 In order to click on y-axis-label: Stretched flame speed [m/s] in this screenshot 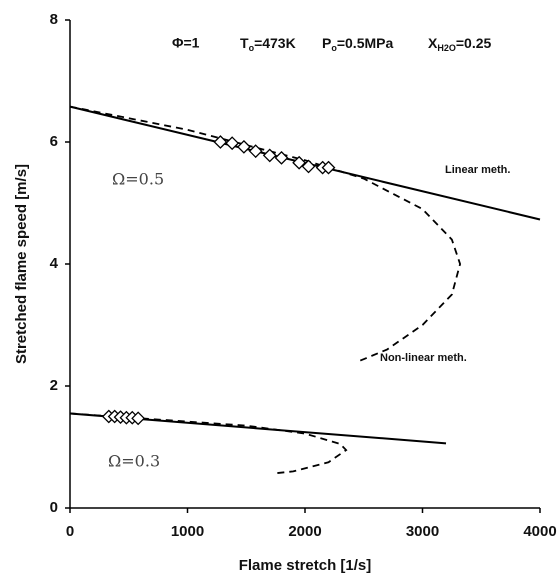, I will do `click(21, 264)`.